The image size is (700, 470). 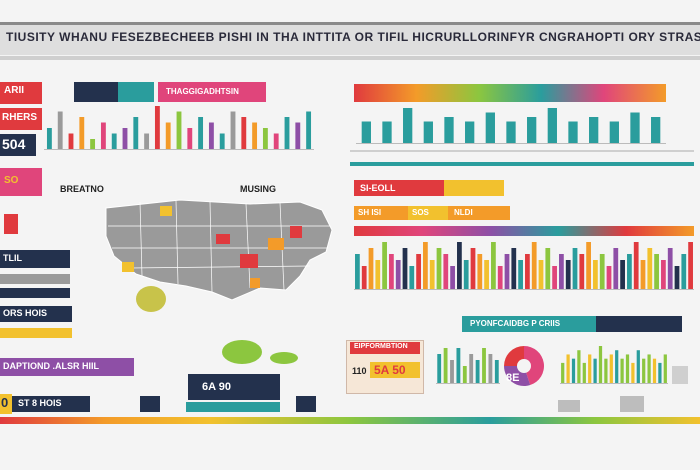 I want to click on building-icon, so click(x=680, y=375).